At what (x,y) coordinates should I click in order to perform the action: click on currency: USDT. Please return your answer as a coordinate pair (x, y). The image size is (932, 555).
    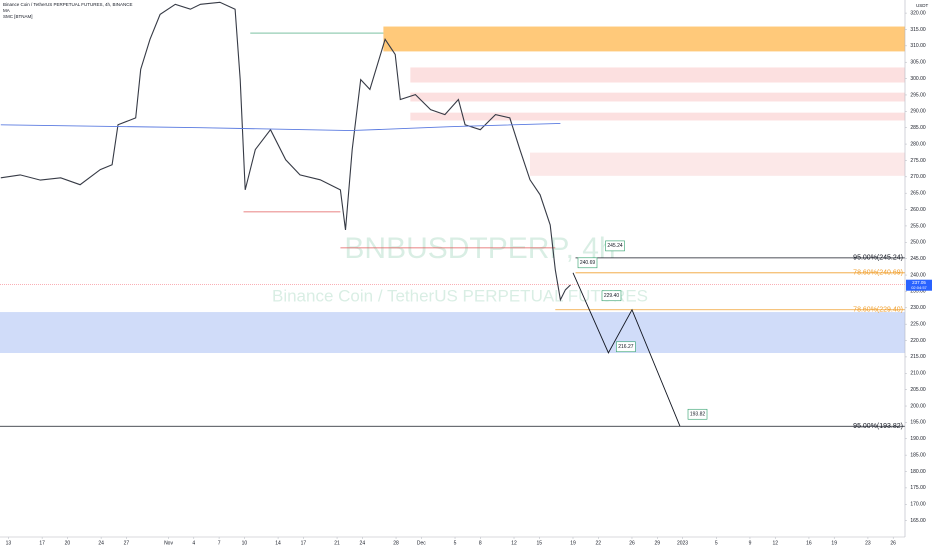
    Looking at the image, I should click on (922, 5).